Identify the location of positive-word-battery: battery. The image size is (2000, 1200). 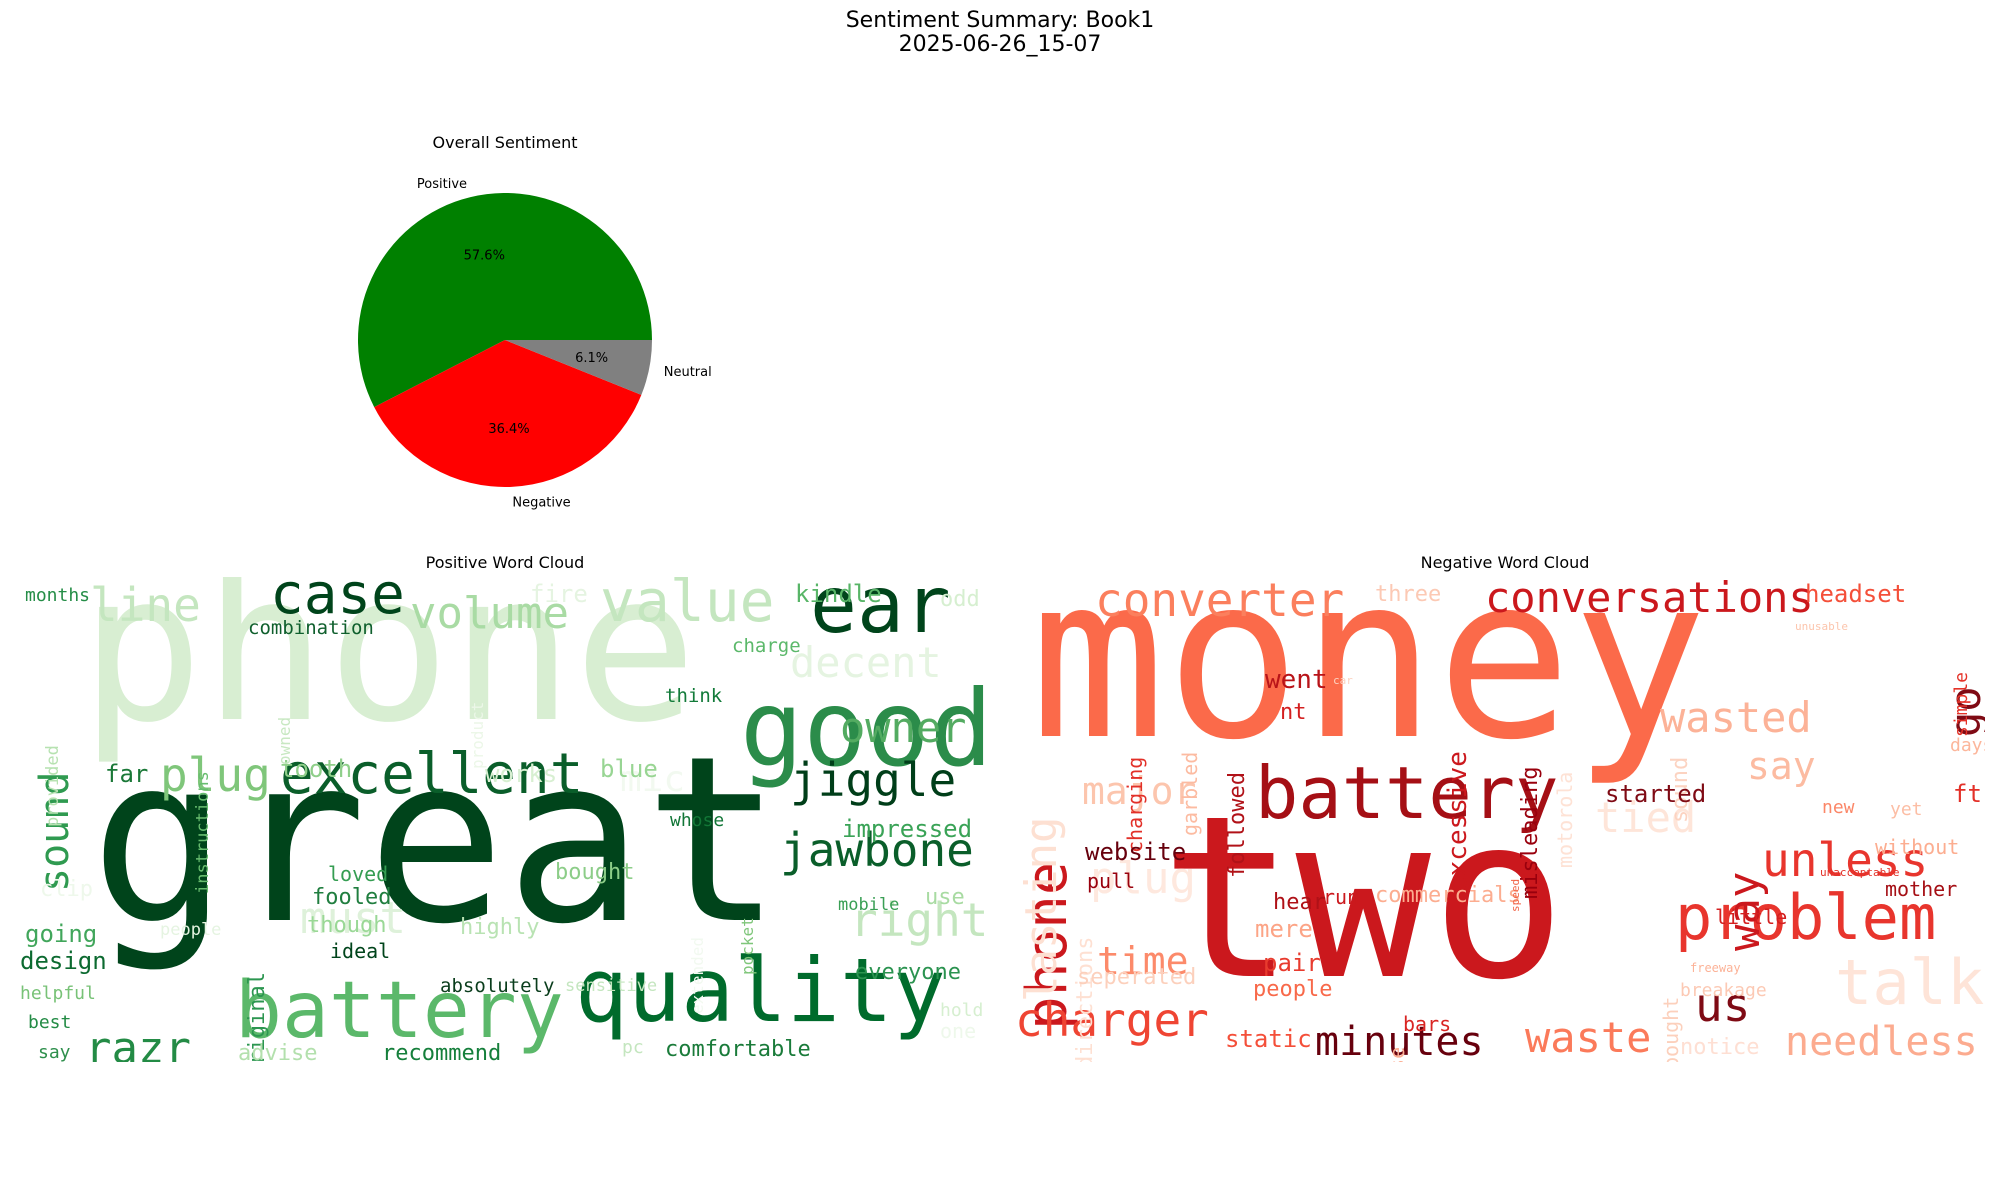
(399, 1011).